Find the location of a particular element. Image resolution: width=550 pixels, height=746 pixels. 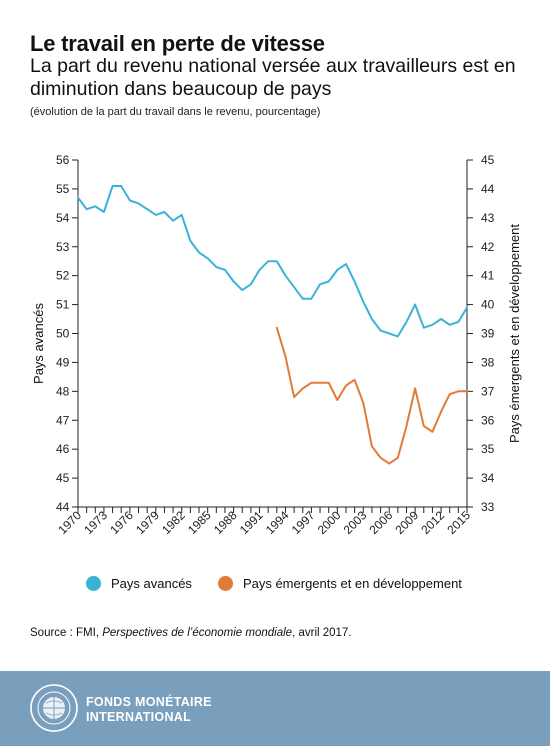

x-axis-tick-label: 1973 is located at coordinates (95, 522).